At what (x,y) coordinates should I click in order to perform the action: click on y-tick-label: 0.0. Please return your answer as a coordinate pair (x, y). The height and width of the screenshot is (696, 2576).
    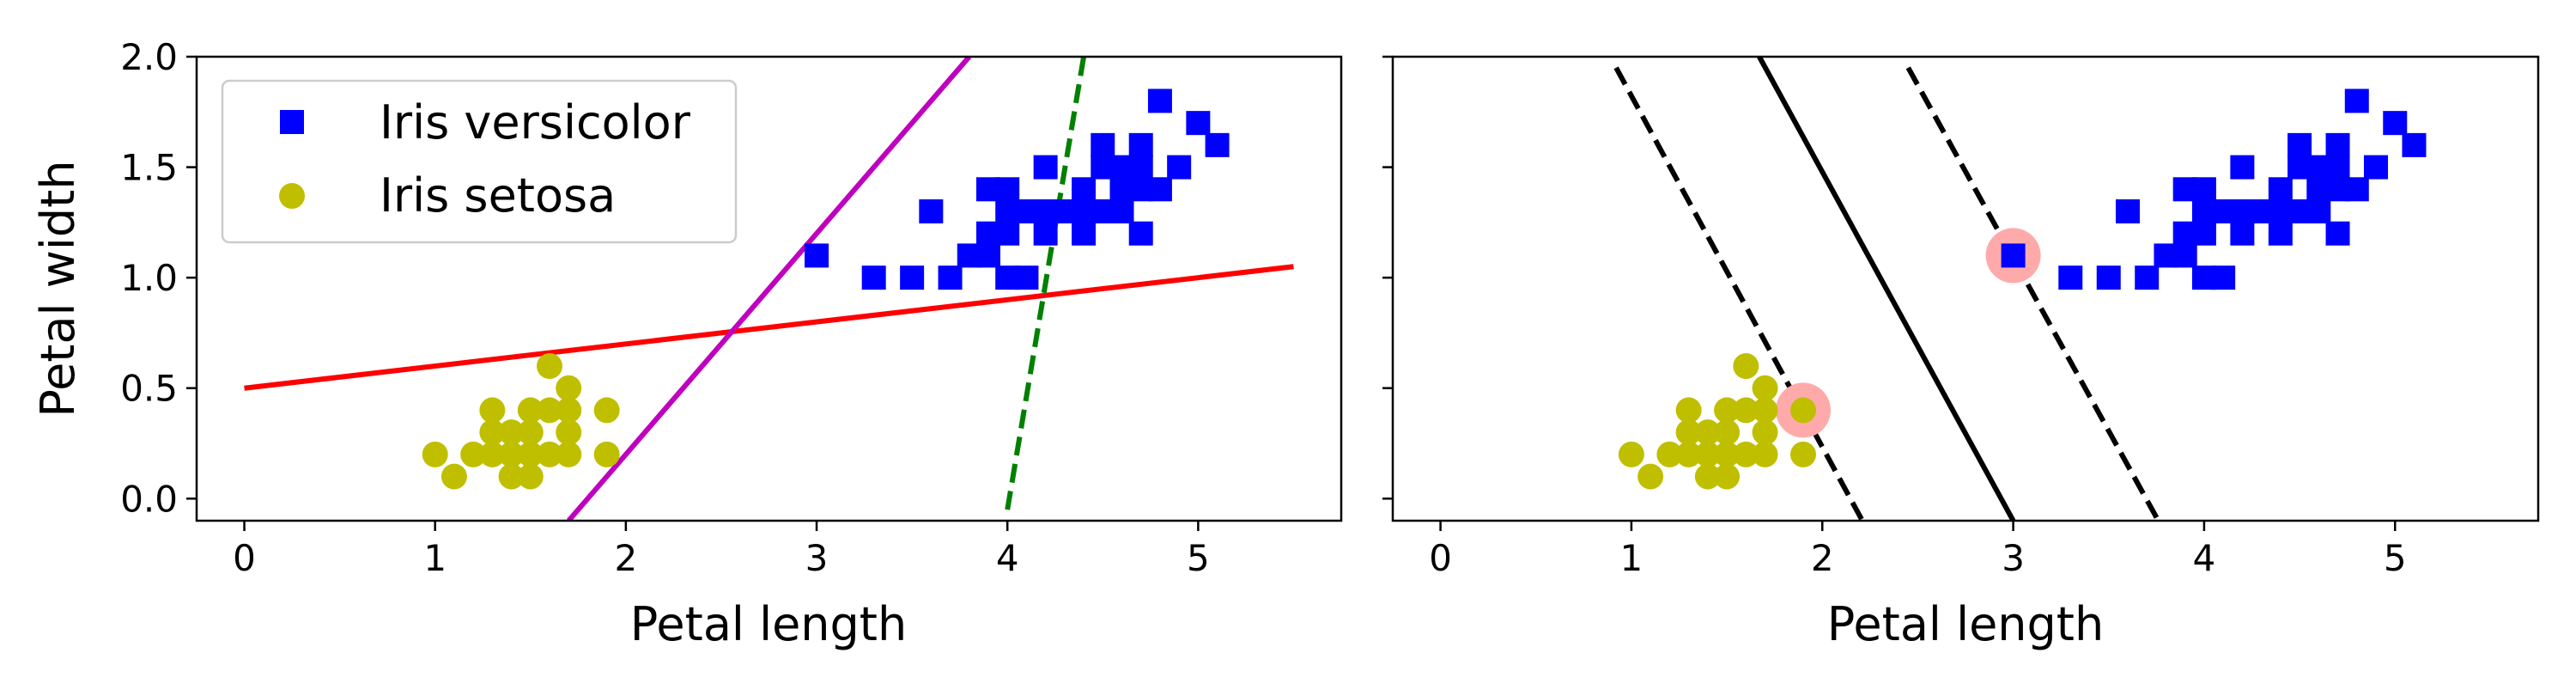
    Looking at the image, I should click on (149, 499).